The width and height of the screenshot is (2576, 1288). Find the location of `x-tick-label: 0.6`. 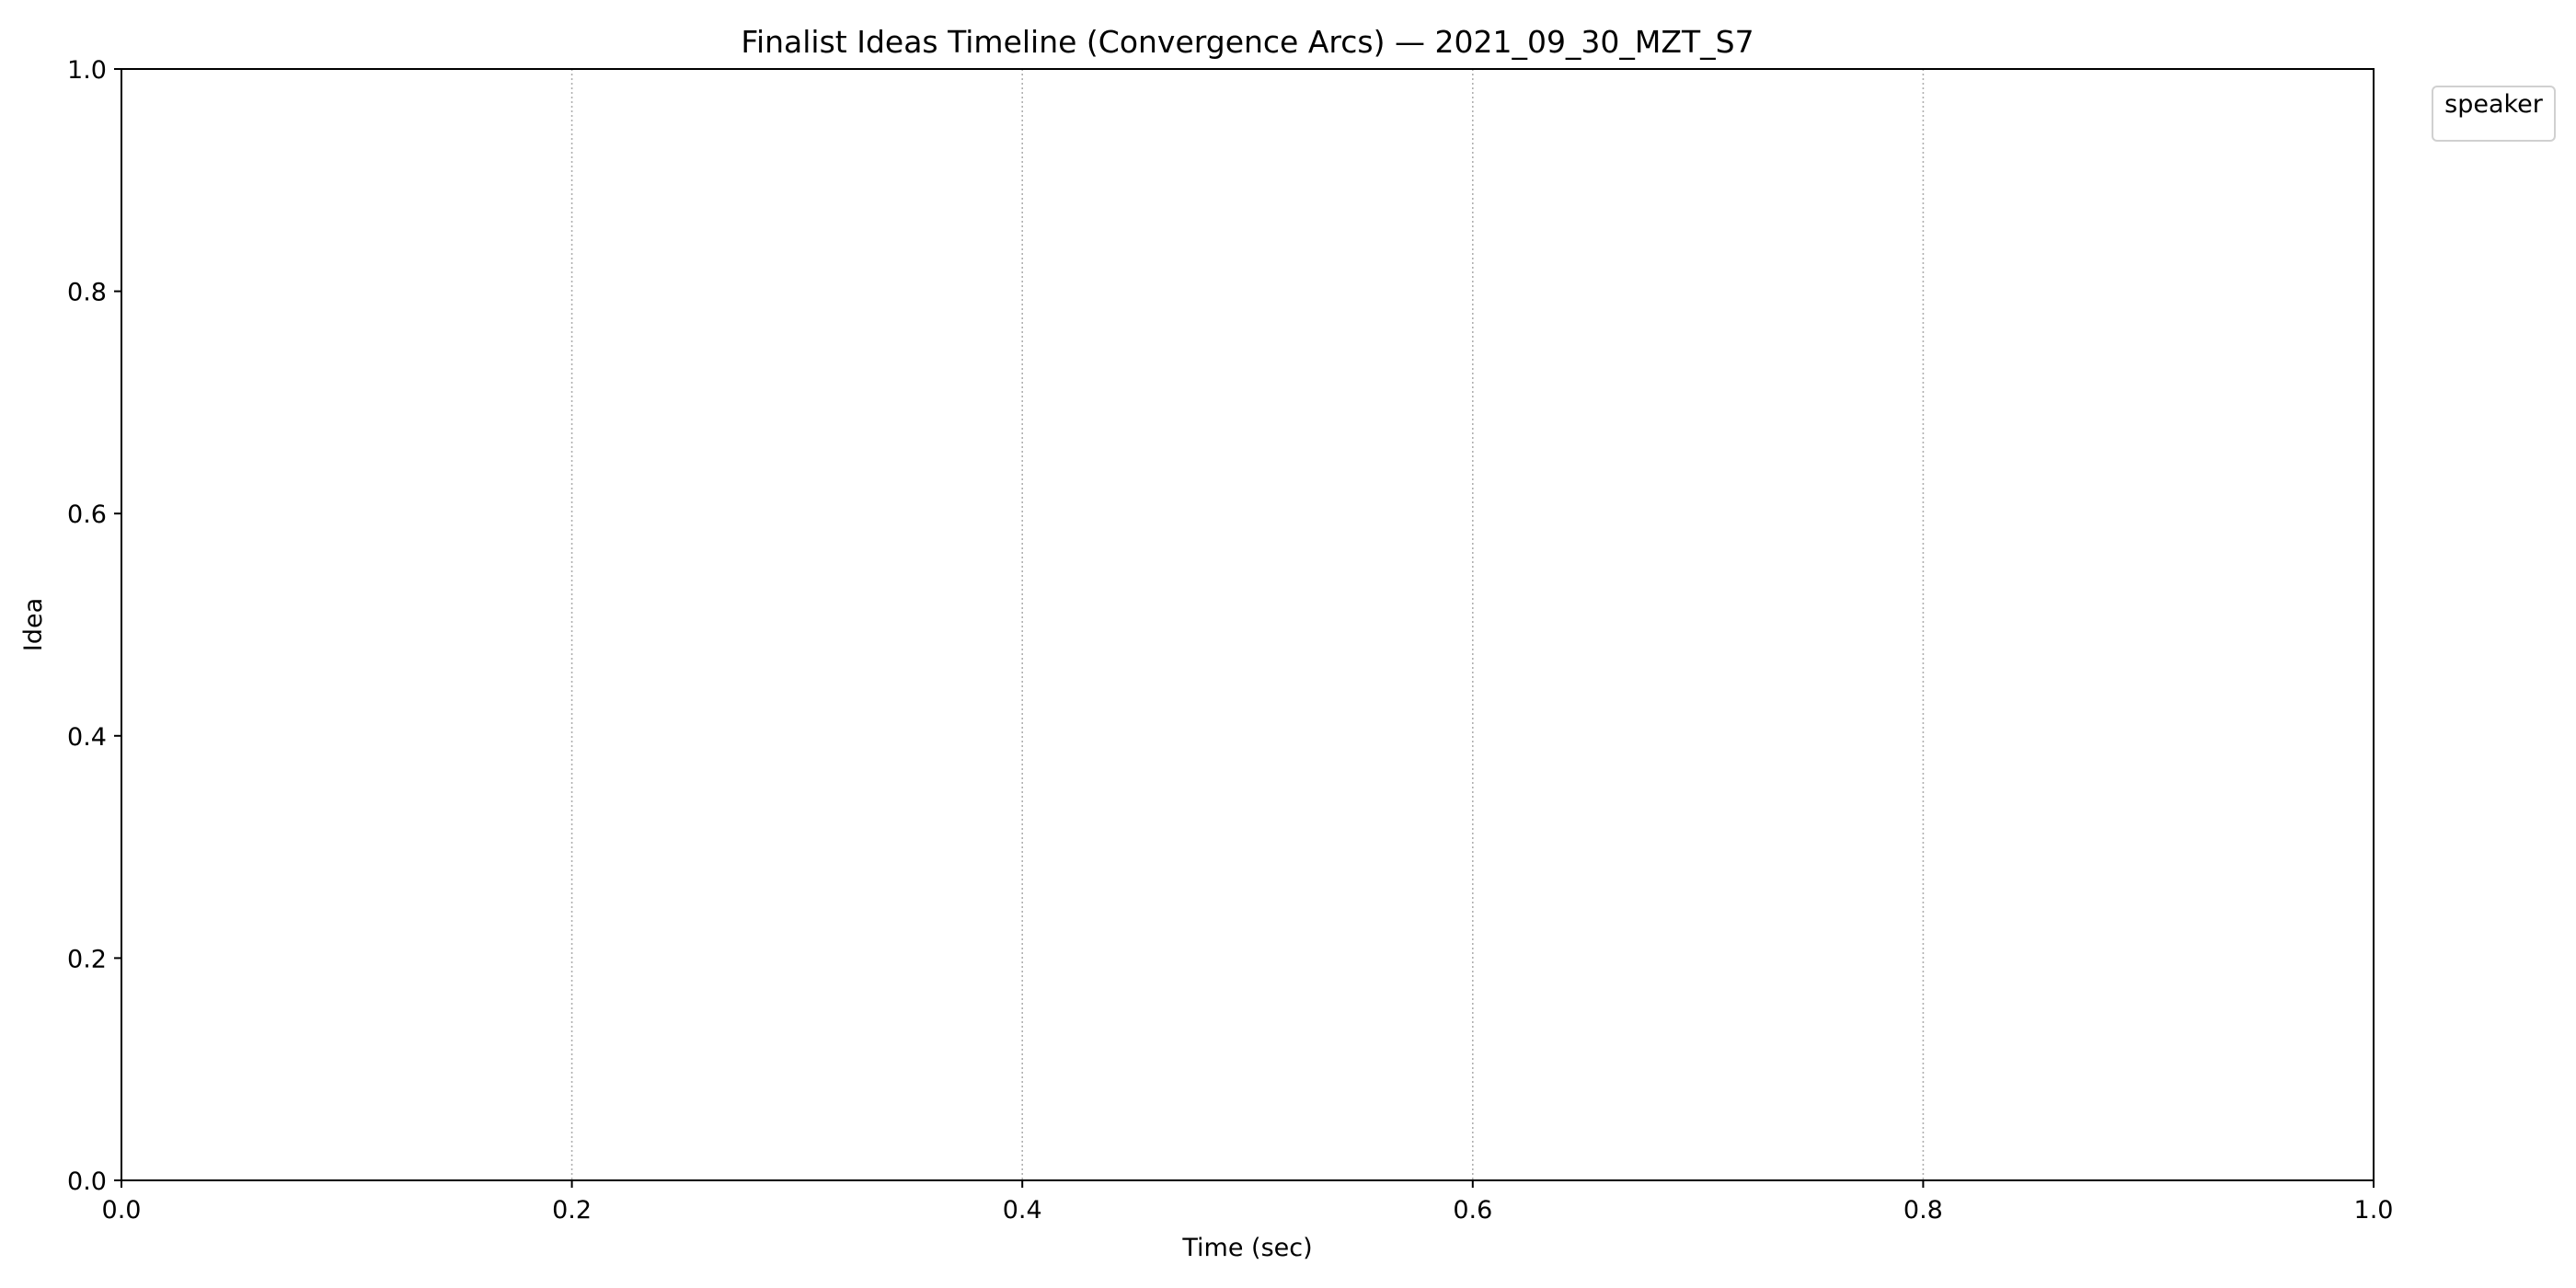

x-tick-label: 0.6 is located at coordinates (1472, 1210).